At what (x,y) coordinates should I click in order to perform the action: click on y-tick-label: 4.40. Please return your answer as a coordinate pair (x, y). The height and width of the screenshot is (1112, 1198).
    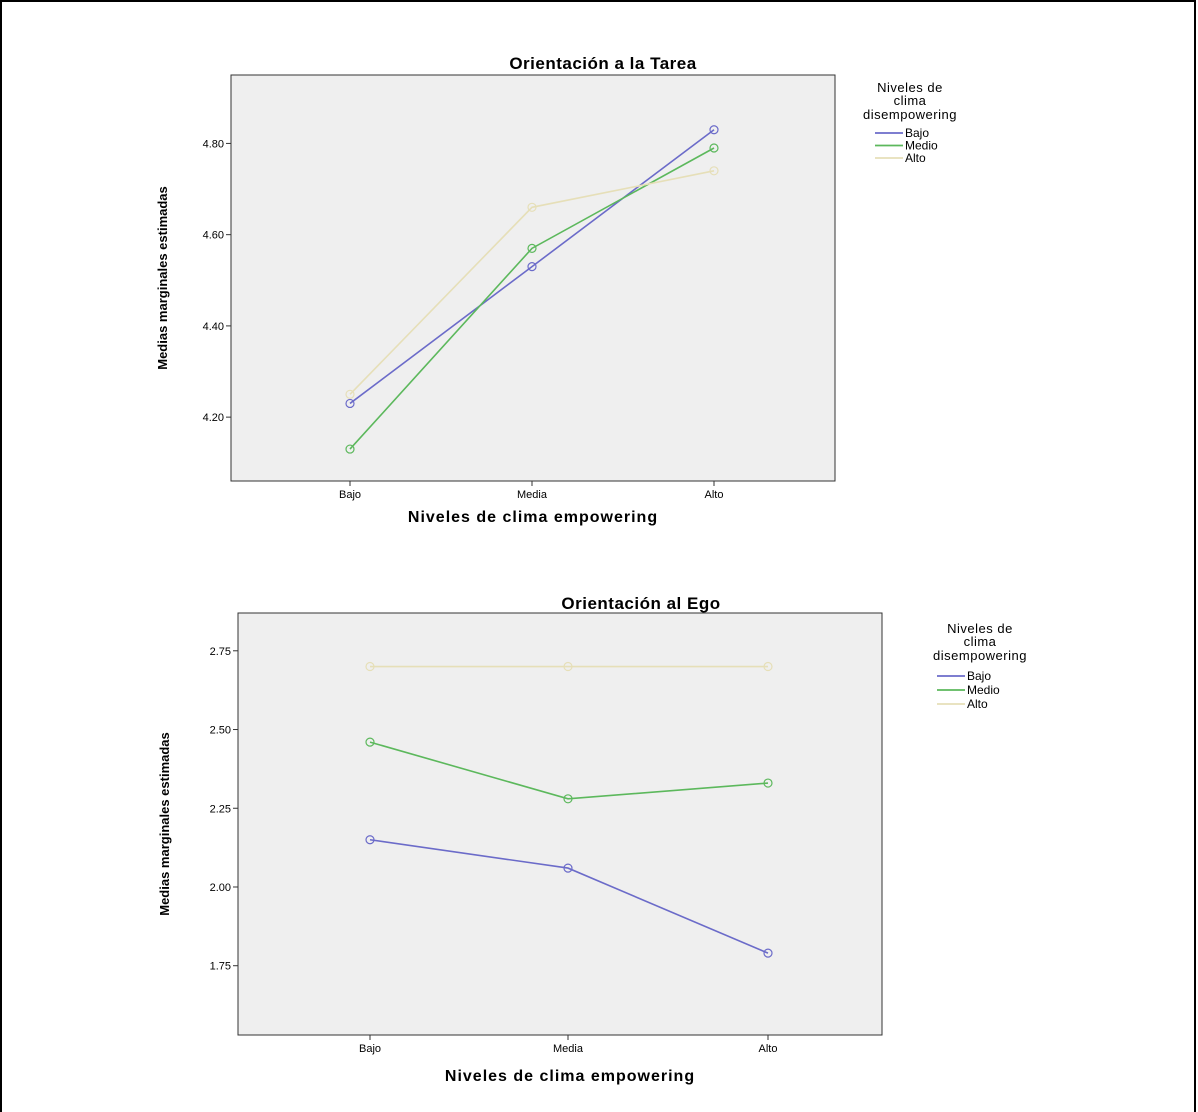
    Looking at the image, I should click on (213, 327).